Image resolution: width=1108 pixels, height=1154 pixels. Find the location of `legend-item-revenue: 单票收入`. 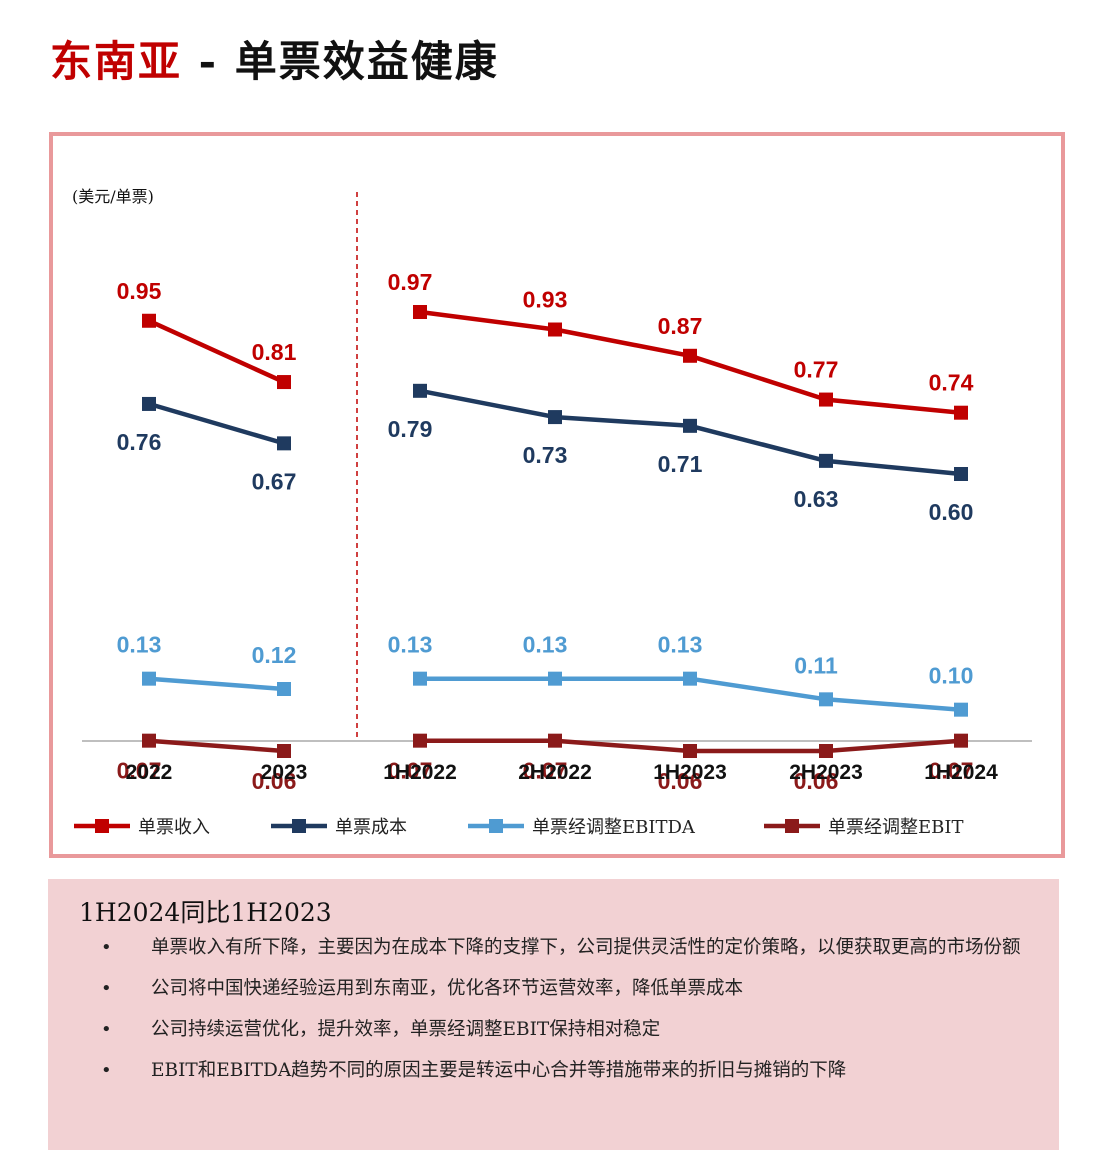

legend-item-revenue: 单票收入 is located at coordinates (142, 827).